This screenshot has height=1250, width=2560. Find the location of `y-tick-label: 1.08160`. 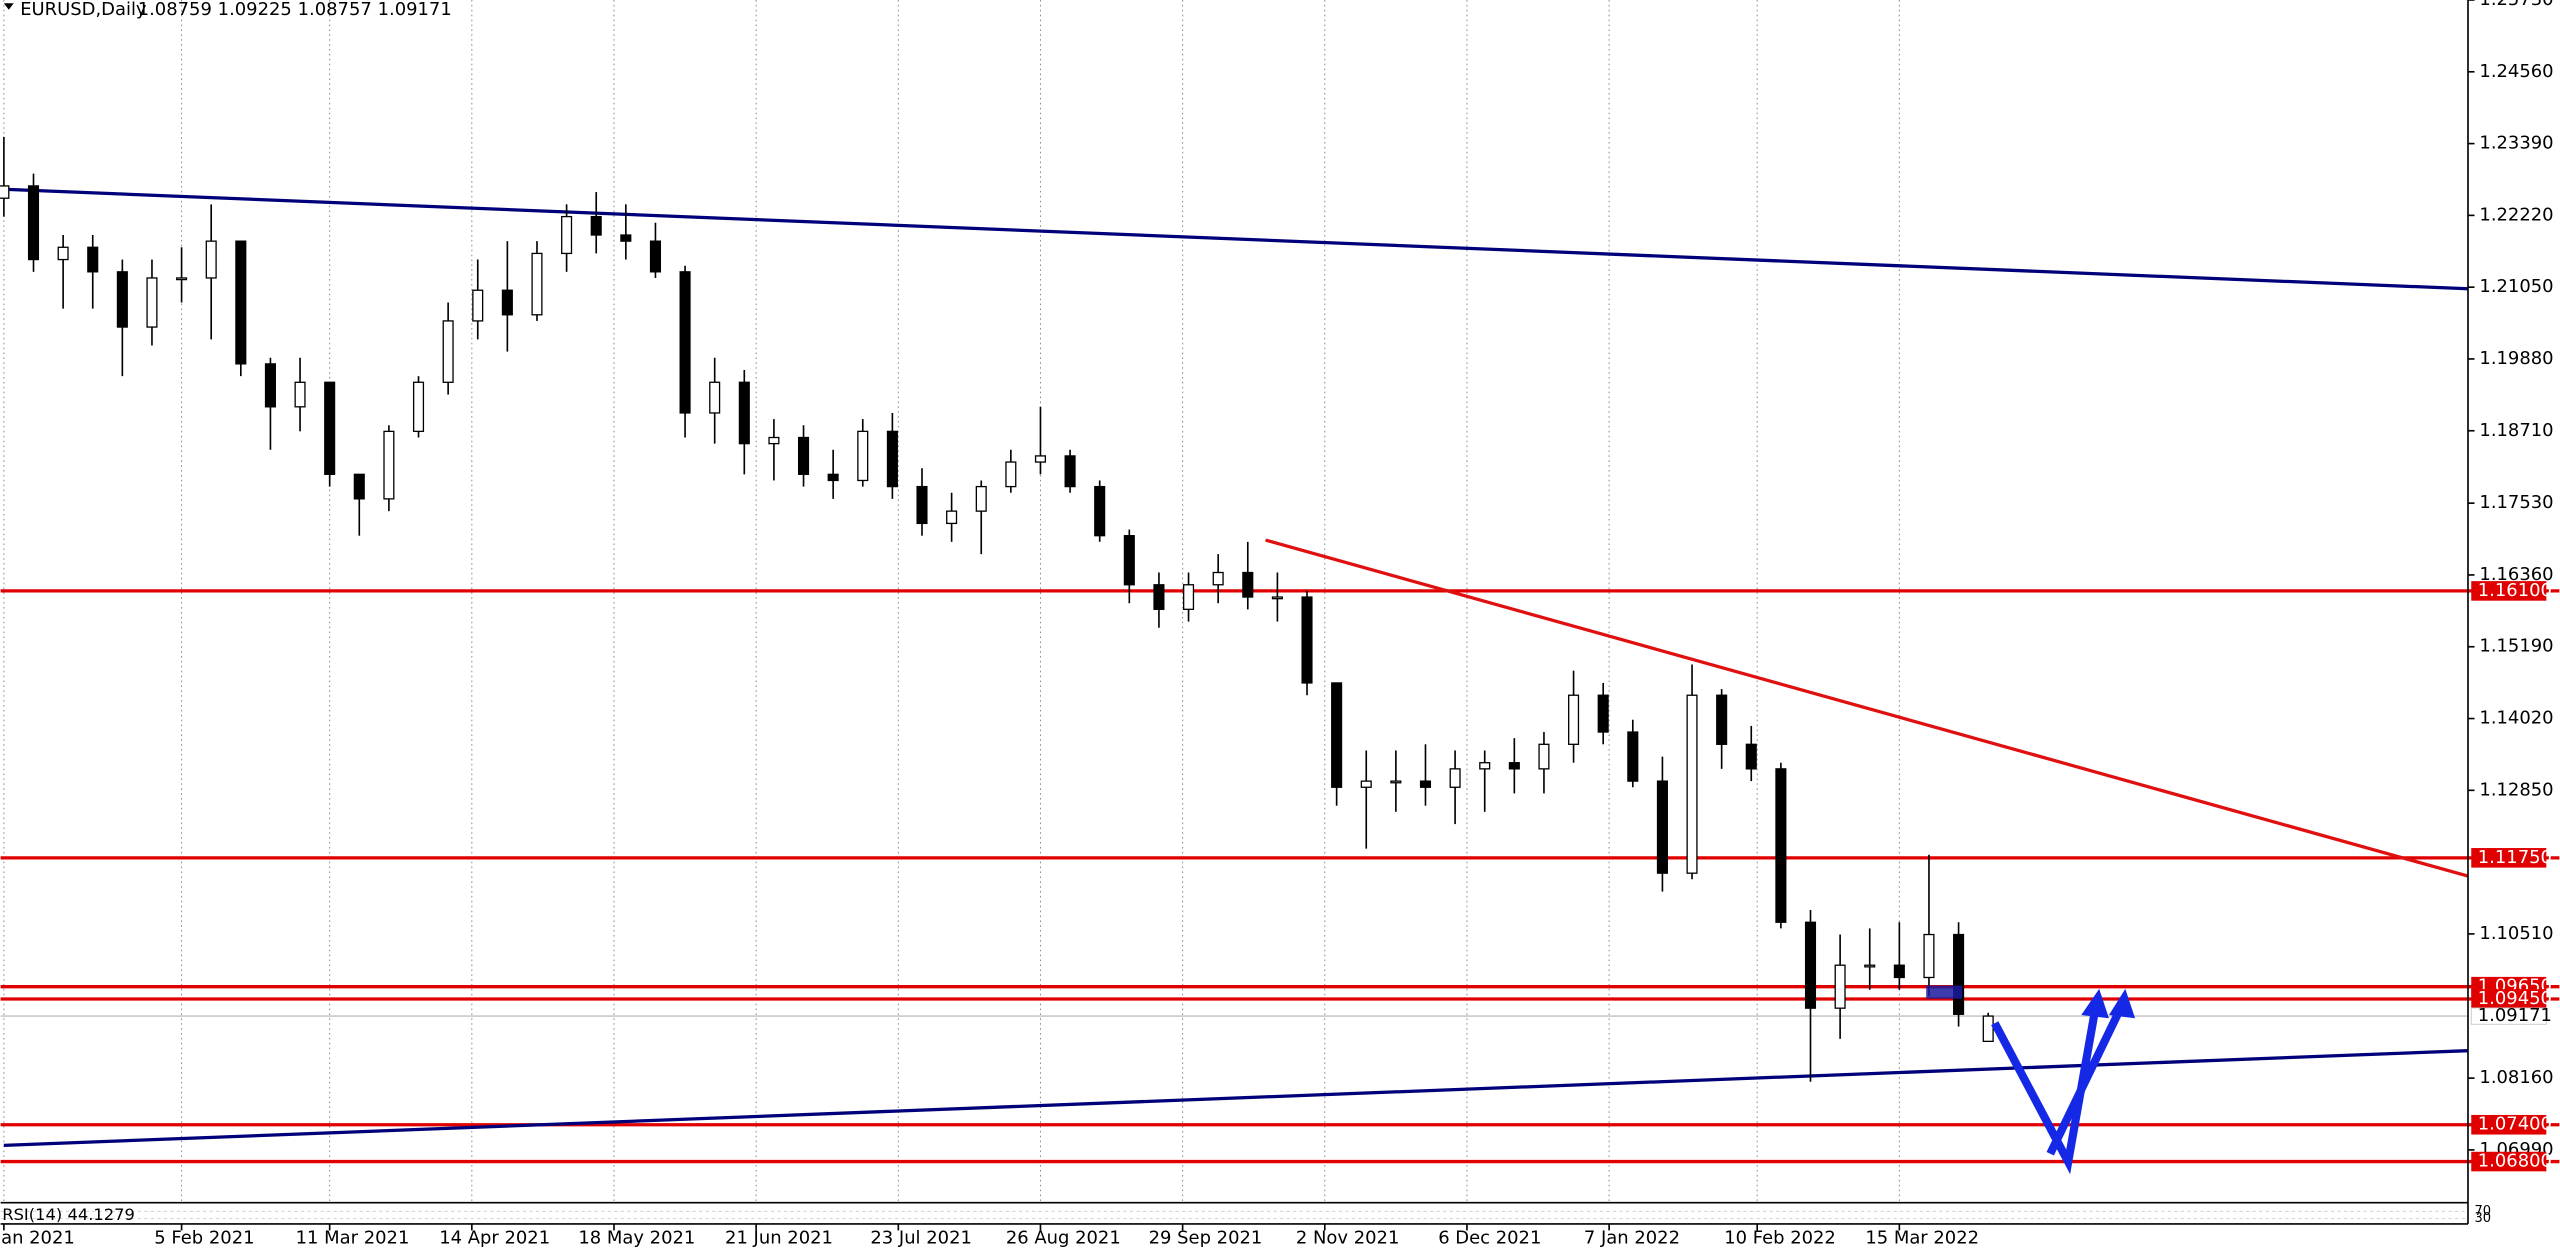

y-tick-label: 1.08160 is located at coordinates (2516, 1077).